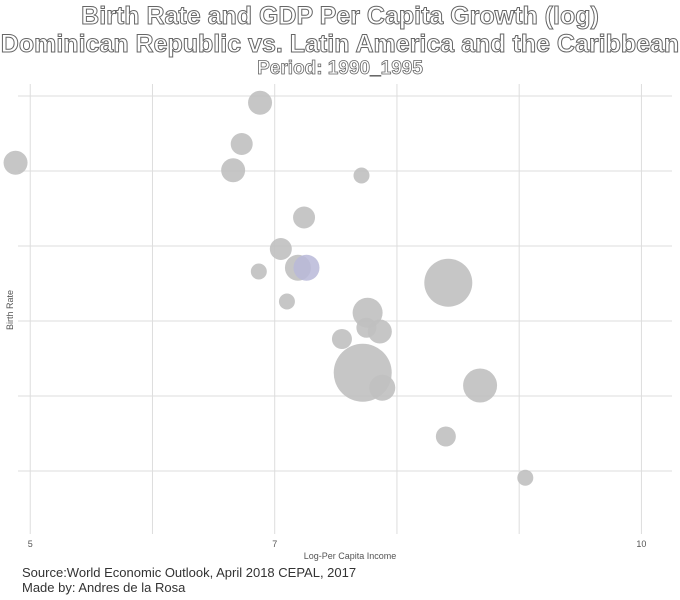 The width and height of the screenshot is (680, 600). Describe the element at coordinates (10, 310) in the screenshot. I see `y-axis-label: Birth Rate` at that location.